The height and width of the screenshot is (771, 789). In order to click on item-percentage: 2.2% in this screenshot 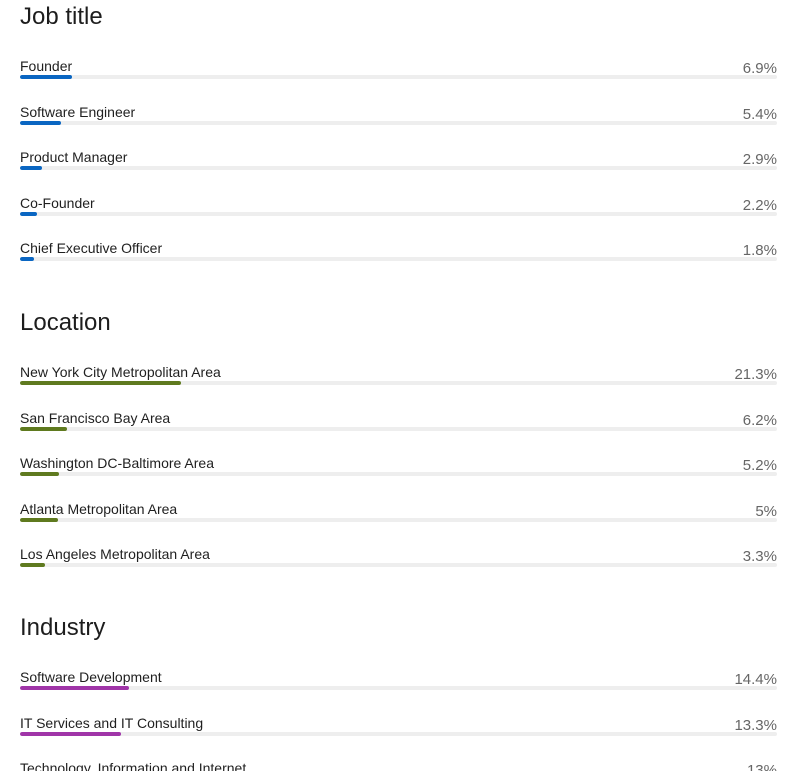, I will do `click(759, 205)`.